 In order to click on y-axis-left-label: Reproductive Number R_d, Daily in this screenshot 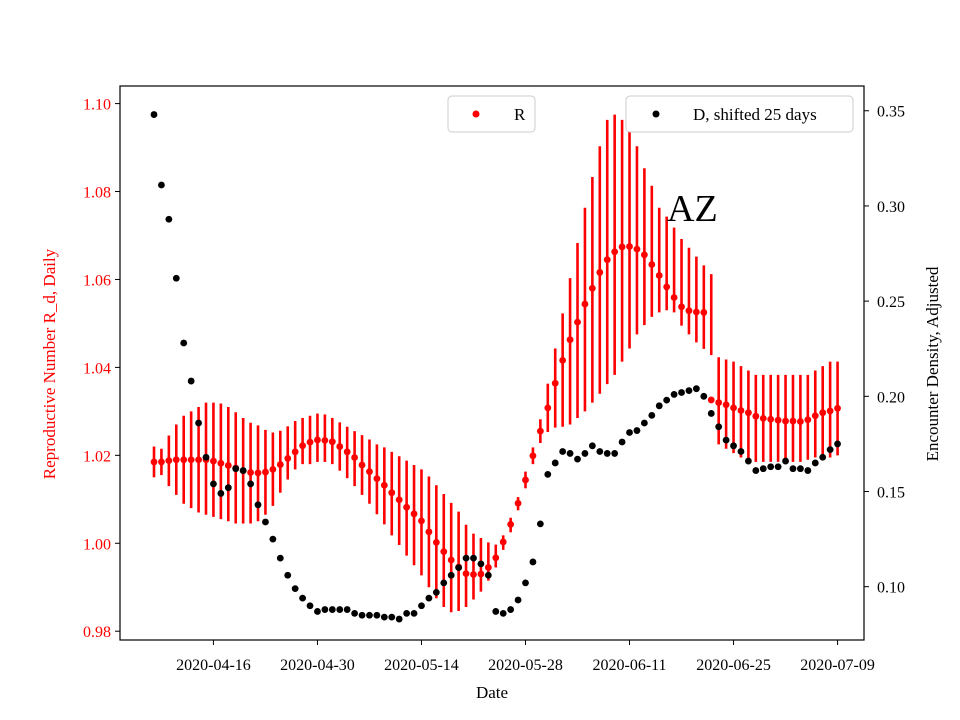, I will do `click(49, 363)`.